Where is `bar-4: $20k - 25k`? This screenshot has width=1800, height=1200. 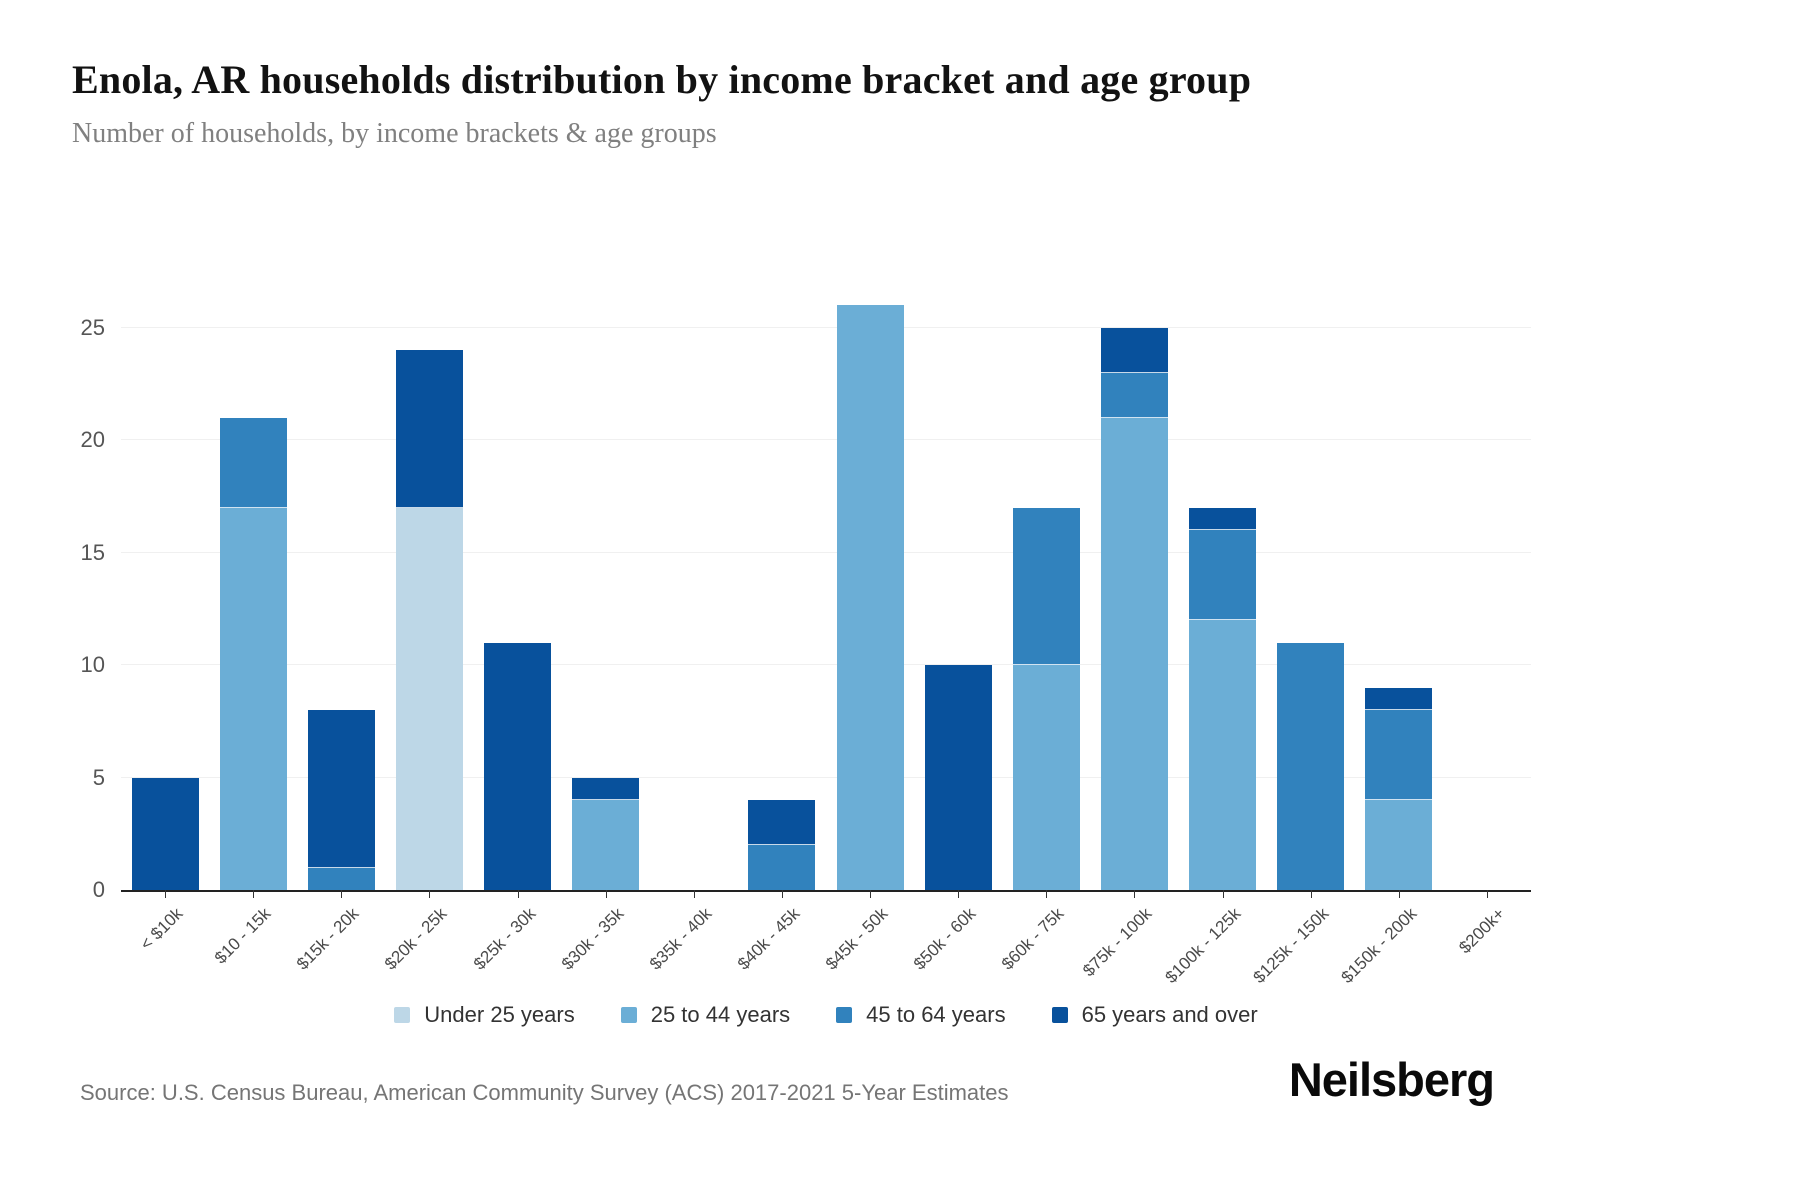
bar-4: $20k - 25k is located at coordinates (427, 625).